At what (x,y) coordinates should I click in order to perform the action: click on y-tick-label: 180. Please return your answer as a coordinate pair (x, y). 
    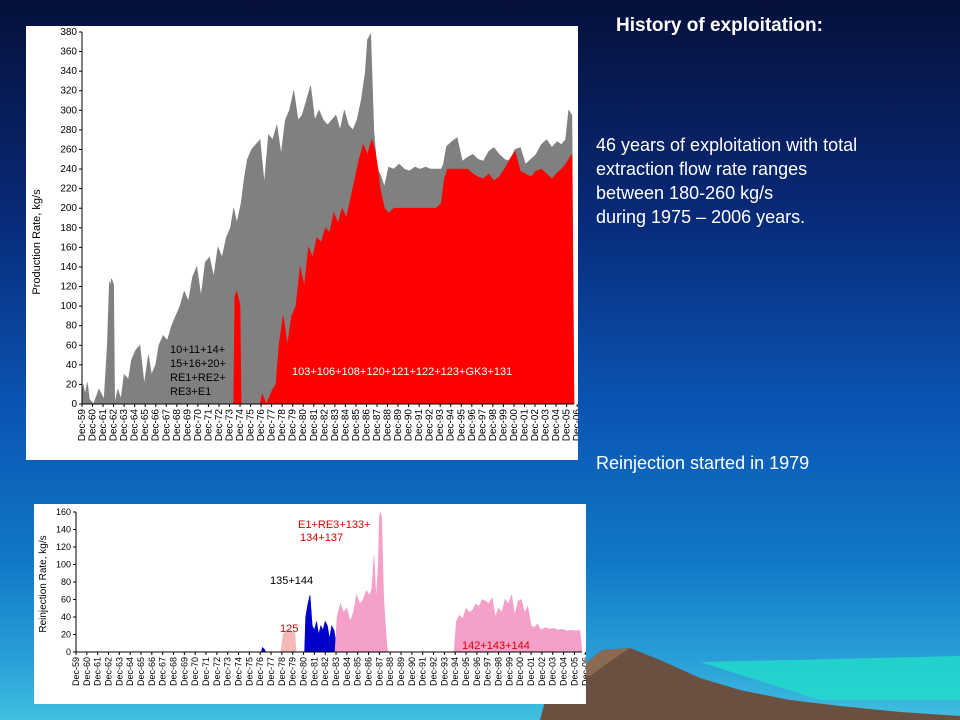
    Looking at the image, I should click on (68, 228).